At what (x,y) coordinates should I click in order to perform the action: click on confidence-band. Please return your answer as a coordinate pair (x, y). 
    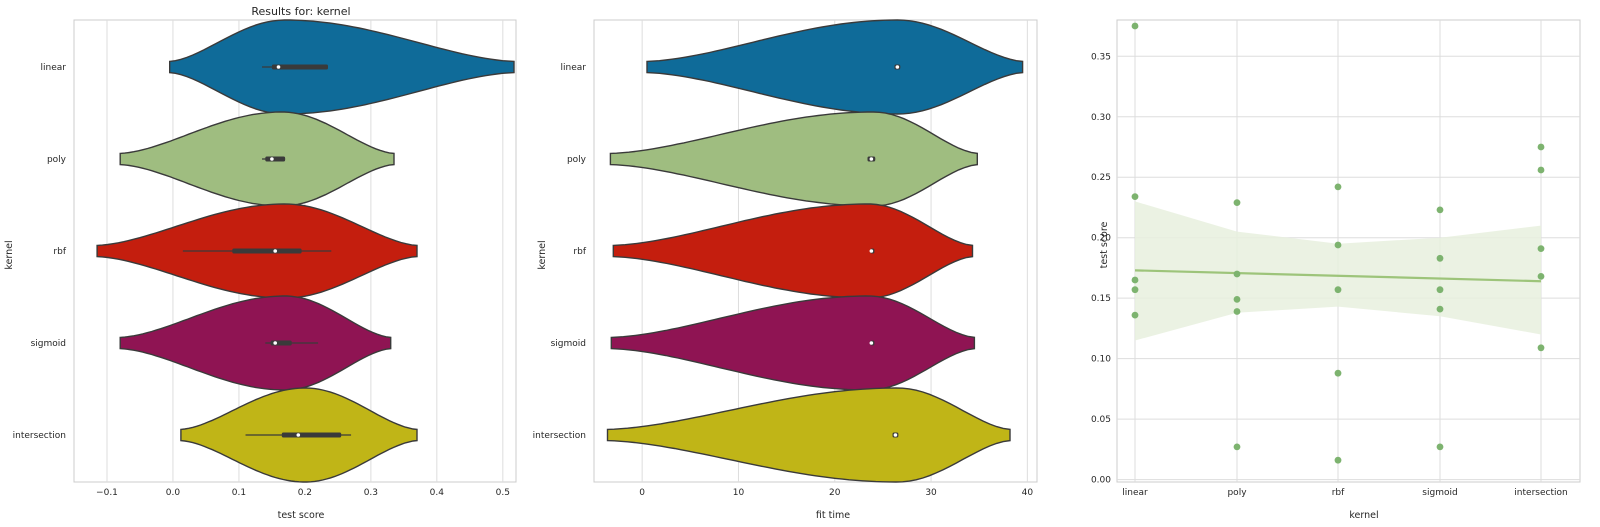
    Looking at the image, I should click on (1338, 271).